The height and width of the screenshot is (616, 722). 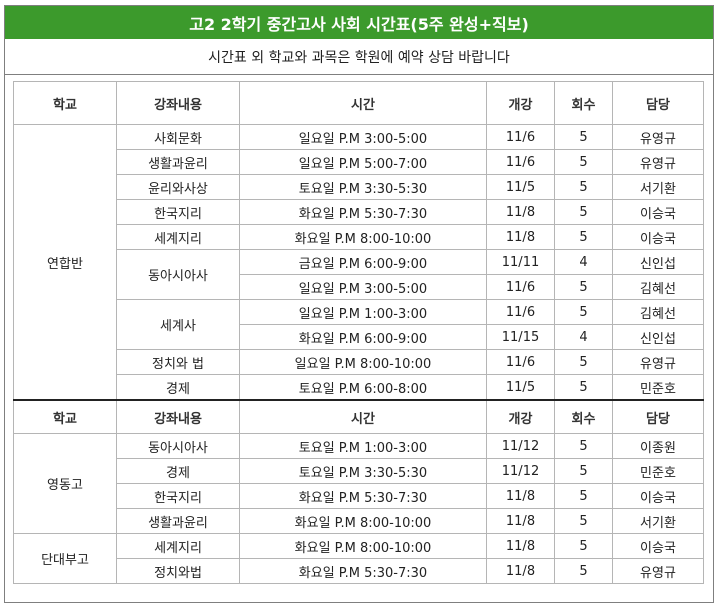 I want to click on table-row: 세계사 일요일 P.M 1:00-3:00 11/6 5 김혜선, so click(x=359, y=324).